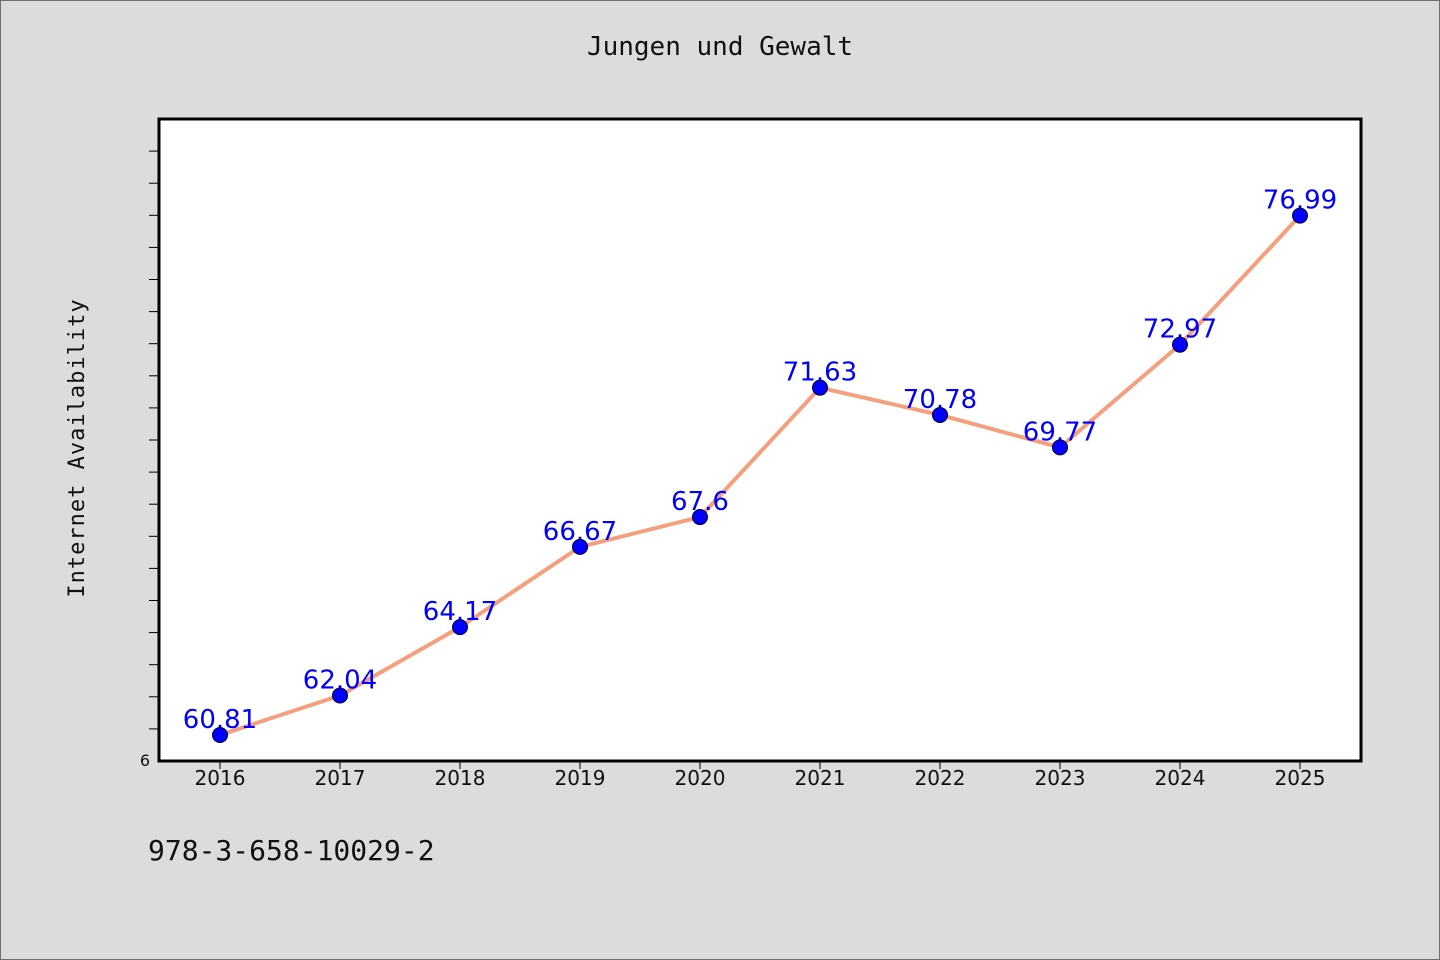 The width and height of the screenshot is (1440, 960). Describe the element at coordinates (820, 778) in the screenshot. I see `x-tick-label: 2021` at that location.